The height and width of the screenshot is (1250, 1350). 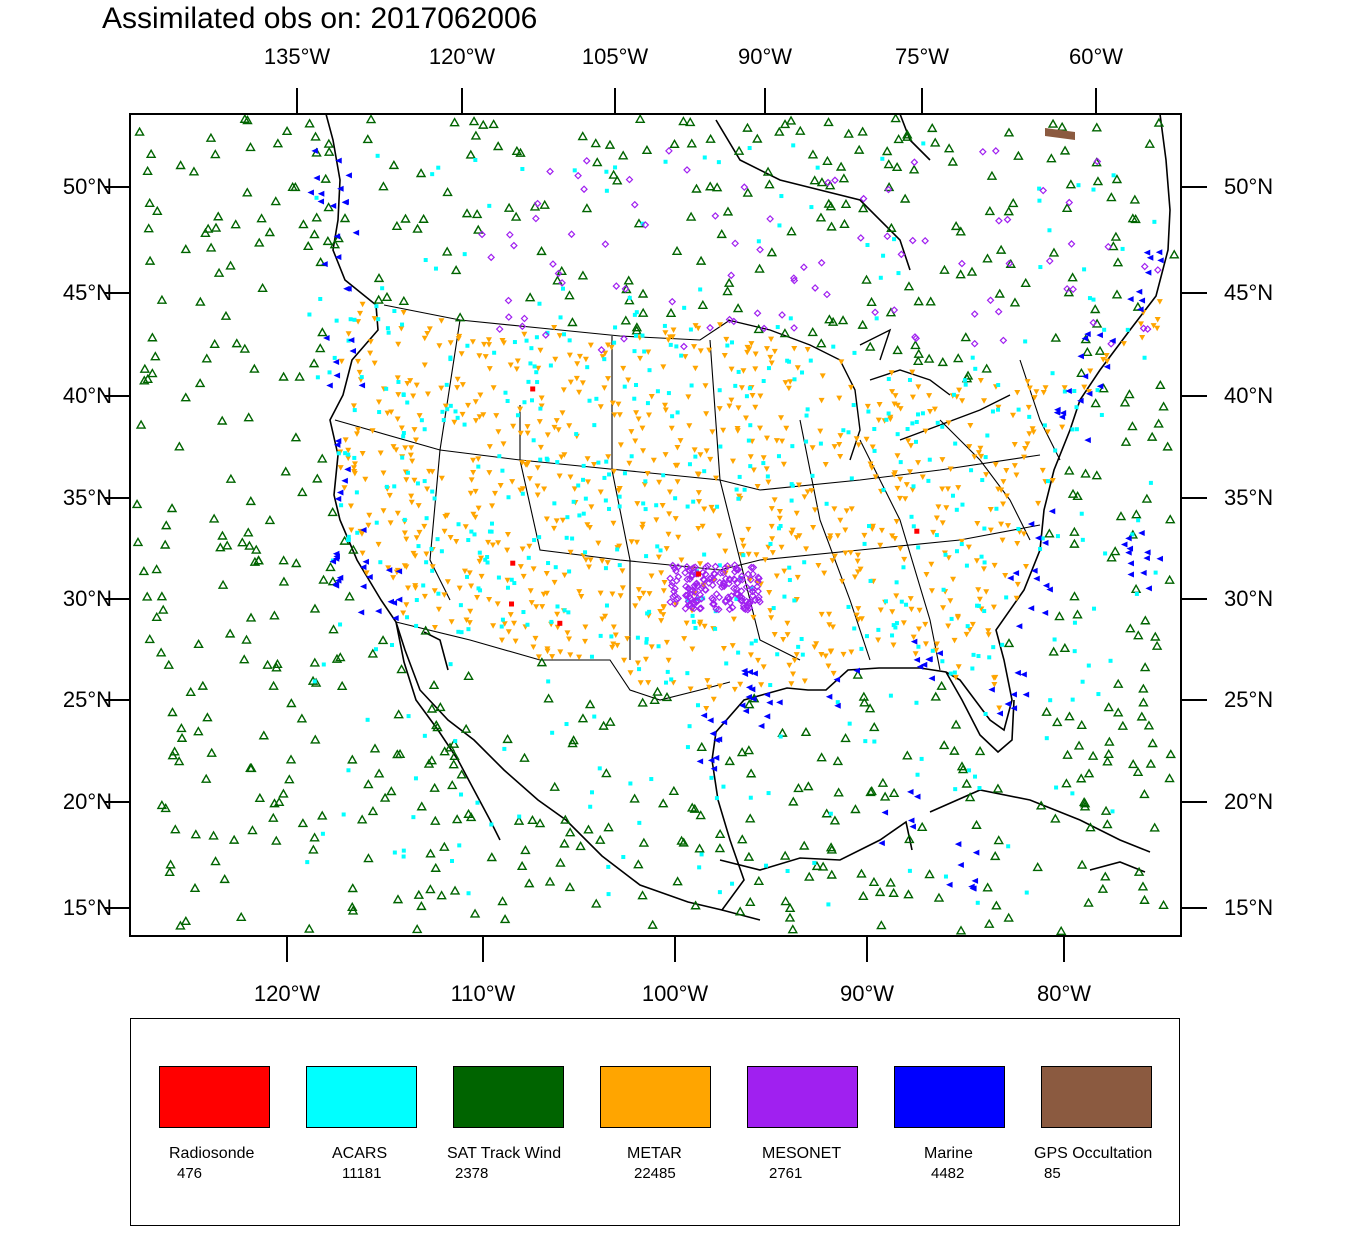 What do you see at coordinates (87, 598) in the screenshot?
I see `left-lat-label: 30°N` at bounding box center [87, 598].